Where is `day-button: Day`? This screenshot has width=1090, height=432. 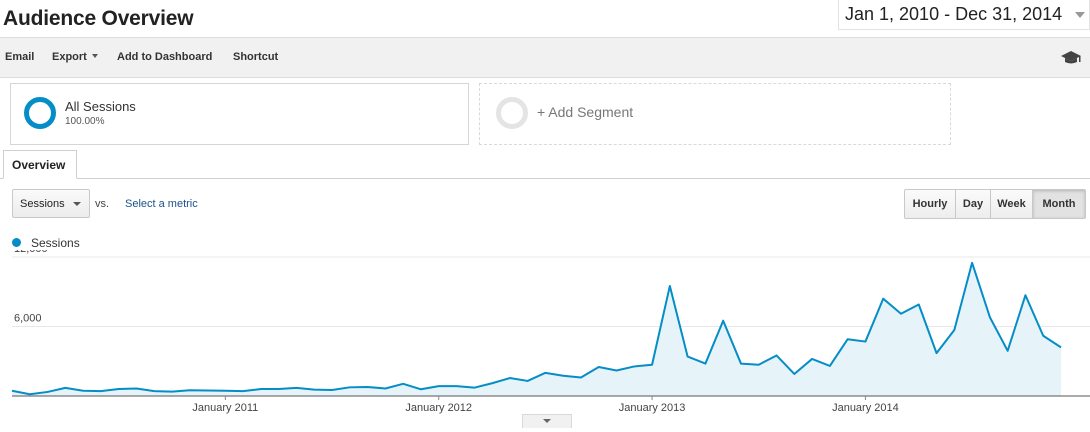
day-button: Day is located at coordinates (973, 204).